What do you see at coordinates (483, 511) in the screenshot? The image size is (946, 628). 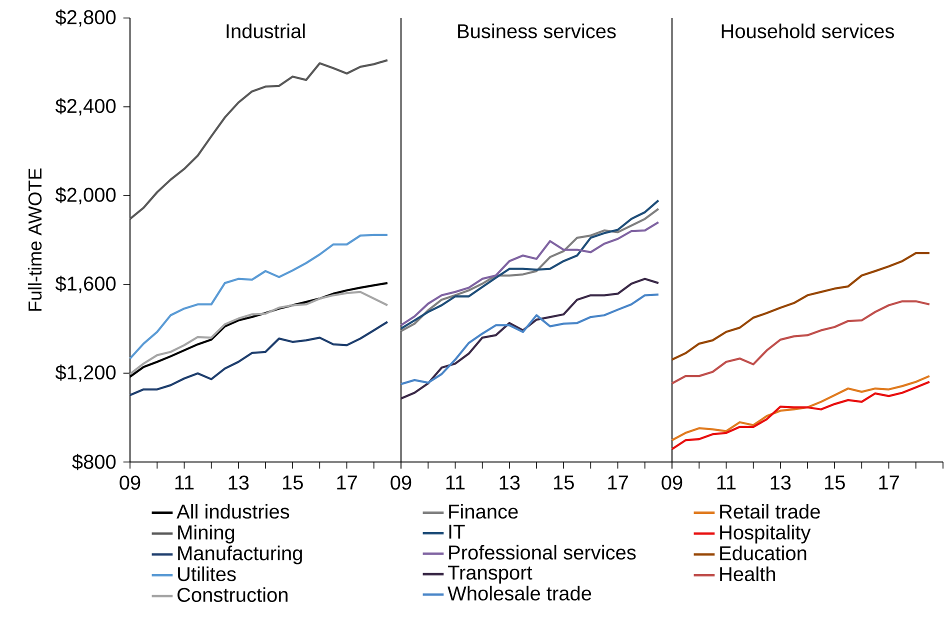 I see `legend-label: Finance` at bounding box center [483, 511].